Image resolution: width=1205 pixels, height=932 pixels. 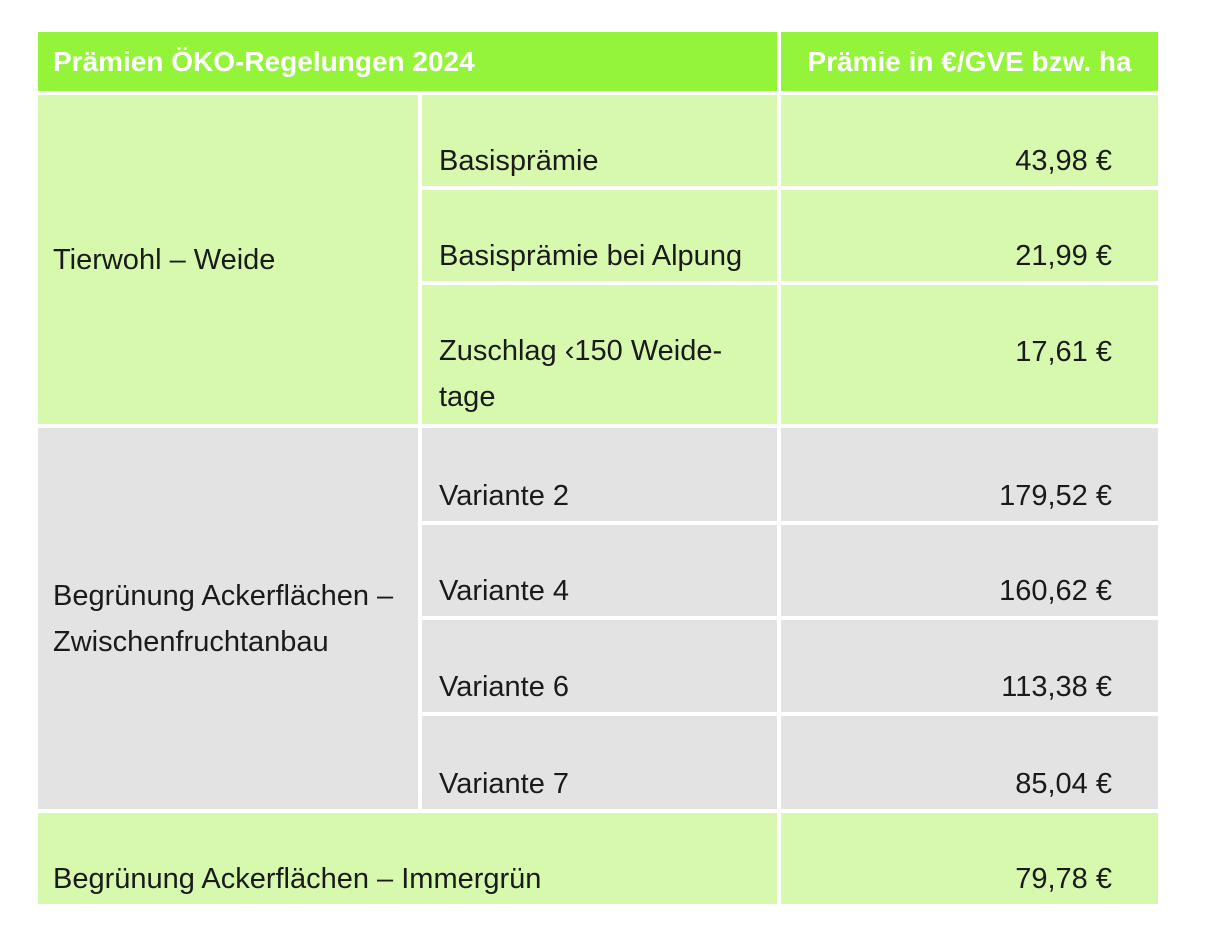 I want to click on table-row-name: Variante 6, so click(x=599, y=666).